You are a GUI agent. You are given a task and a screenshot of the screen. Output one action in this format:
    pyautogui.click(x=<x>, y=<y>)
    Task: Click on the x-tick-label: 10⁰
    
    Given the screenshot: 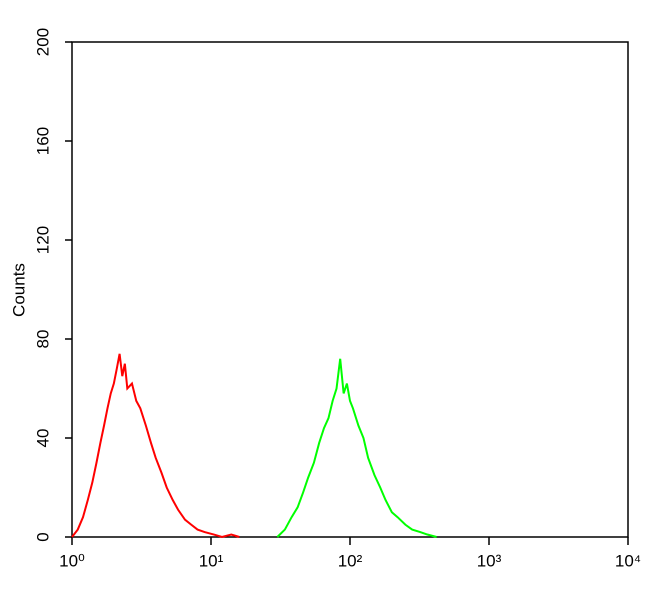 What is the action you would take?
    pyautogui.click(x=72, y=560)
    